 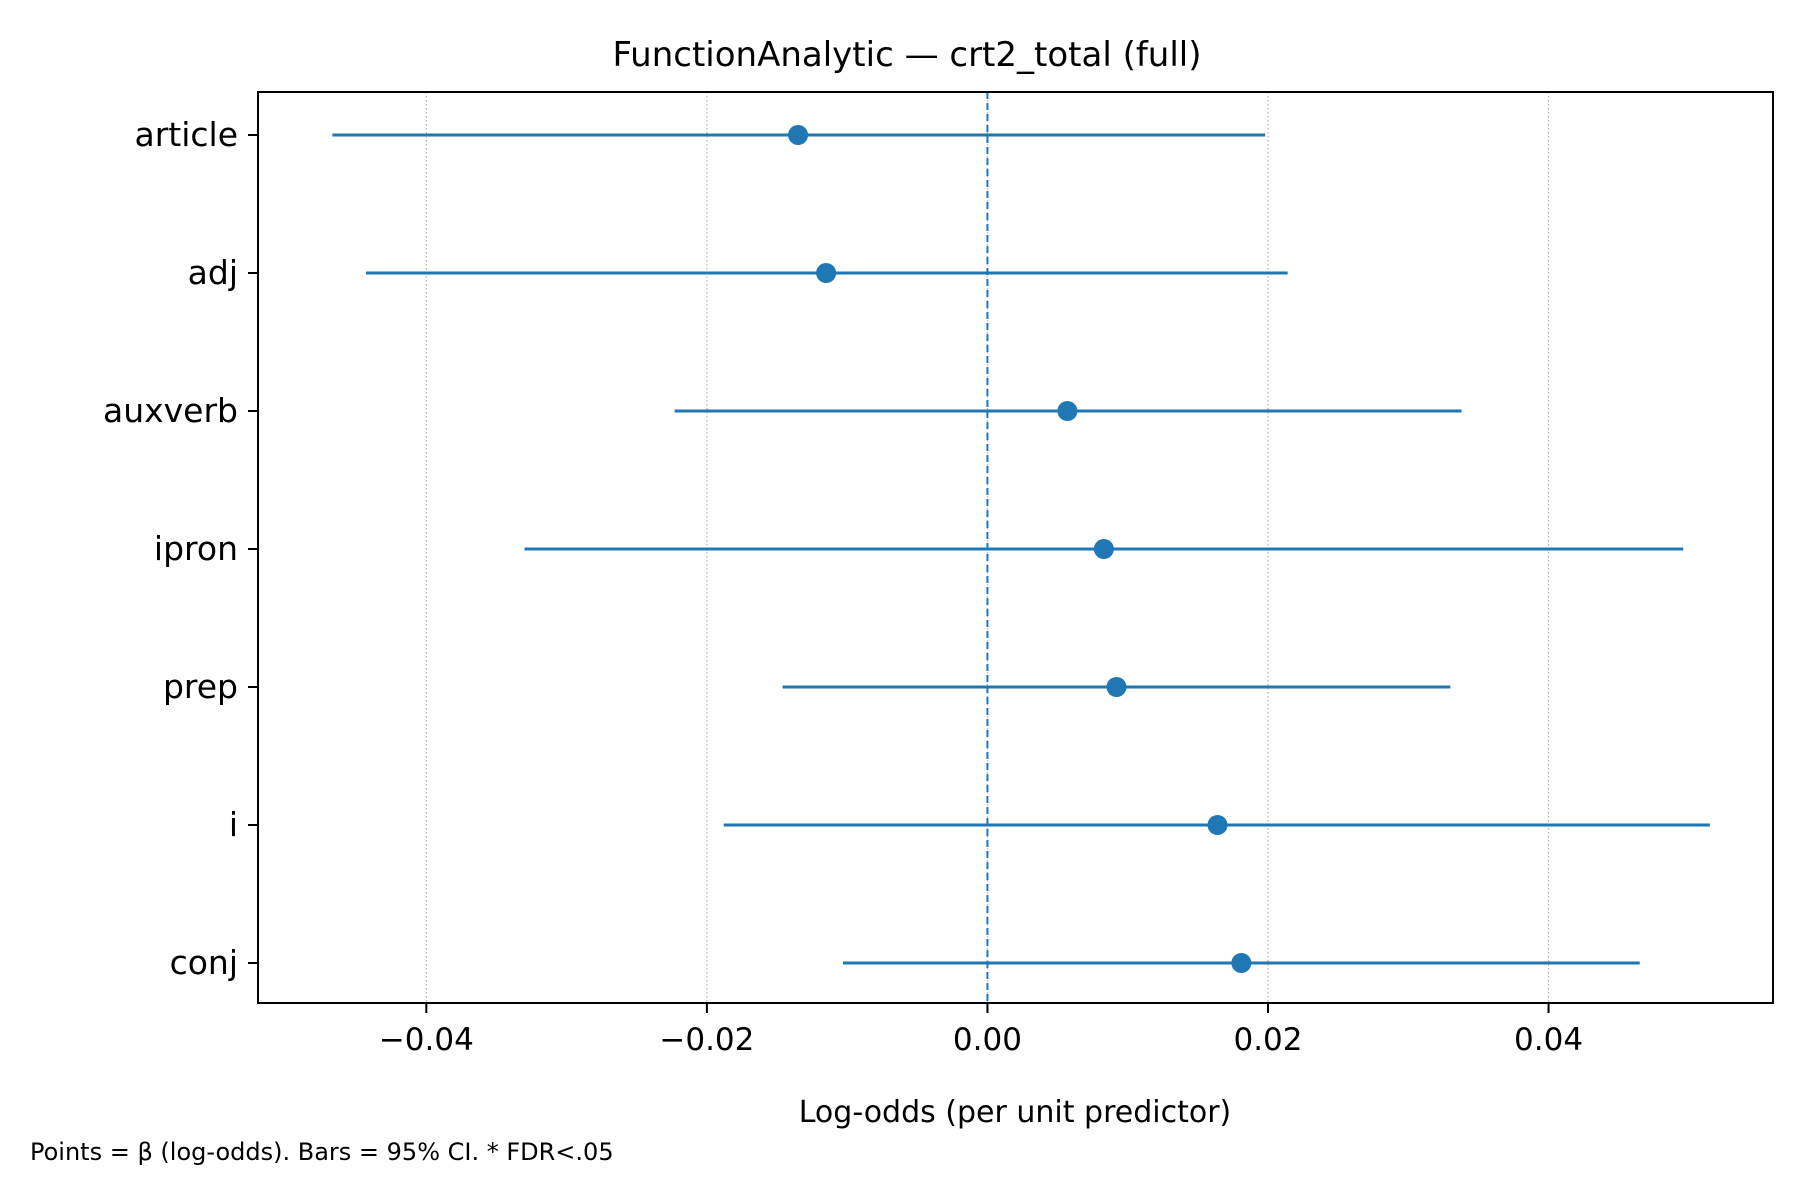 I want to click on y-axis: article adj auxverb ipron prep i conj, so click(x=180, y=548).